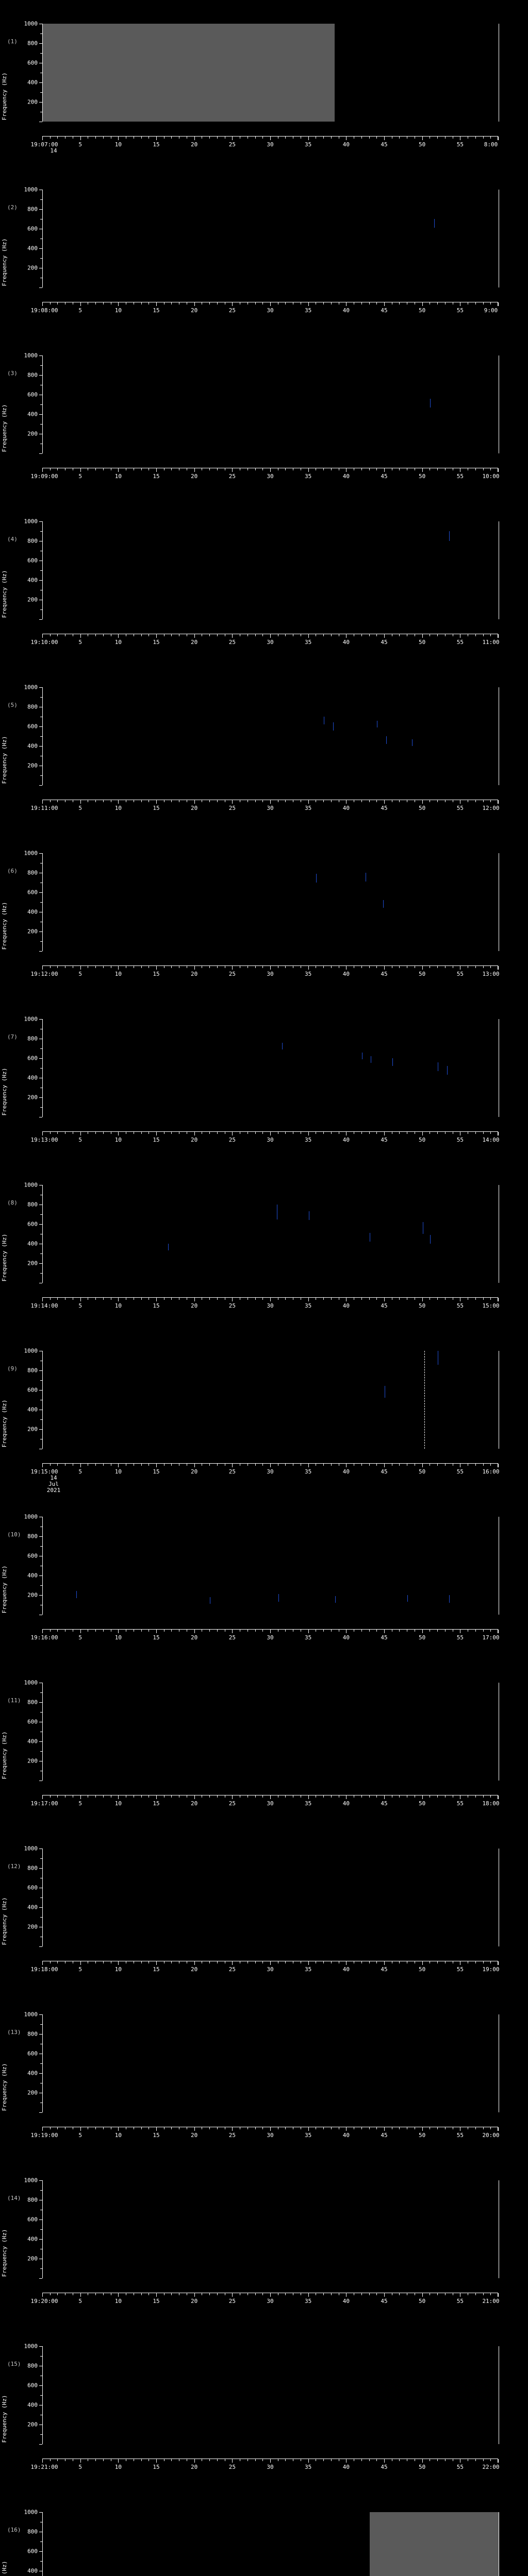 The width and height of the screenshot is (528, 2576). Describe the element at coordinates (12, 373) in the screenshot. I see `panel-index-label: (3)` at that location.